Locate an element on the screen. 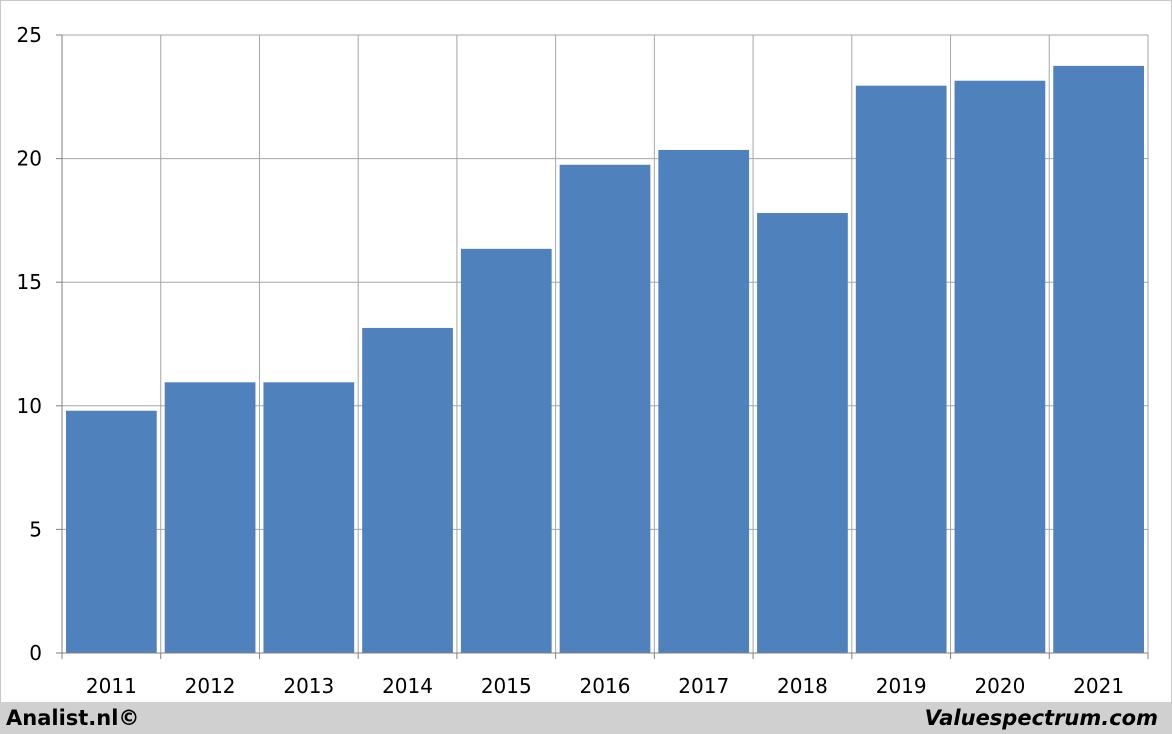 The height and width of the screenshot is (734, 1172). x-tick-label: 2018 is located at coordinates (802, 686).